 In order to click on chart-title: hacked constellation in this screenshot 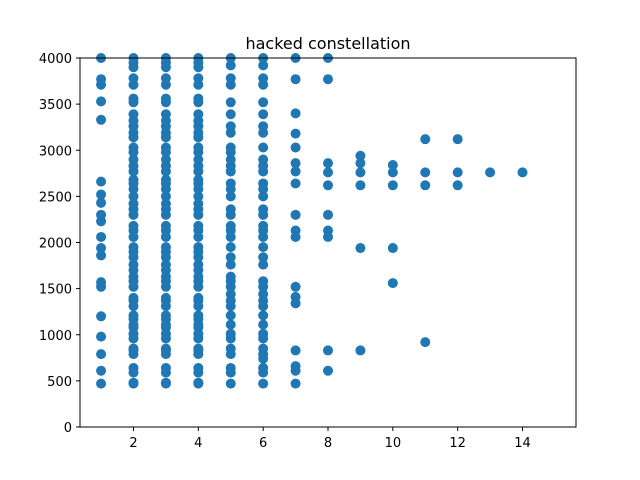, I will do `click(327, 43)`.